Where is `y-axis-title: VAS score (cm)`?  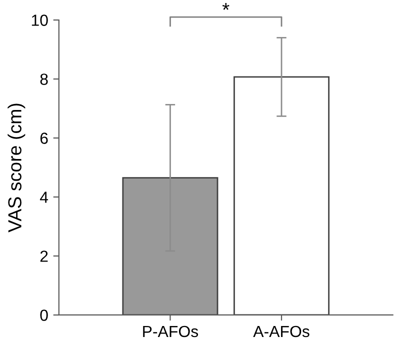 y-axis-title: VAS score (cm) is located at coordinates (17, 168).